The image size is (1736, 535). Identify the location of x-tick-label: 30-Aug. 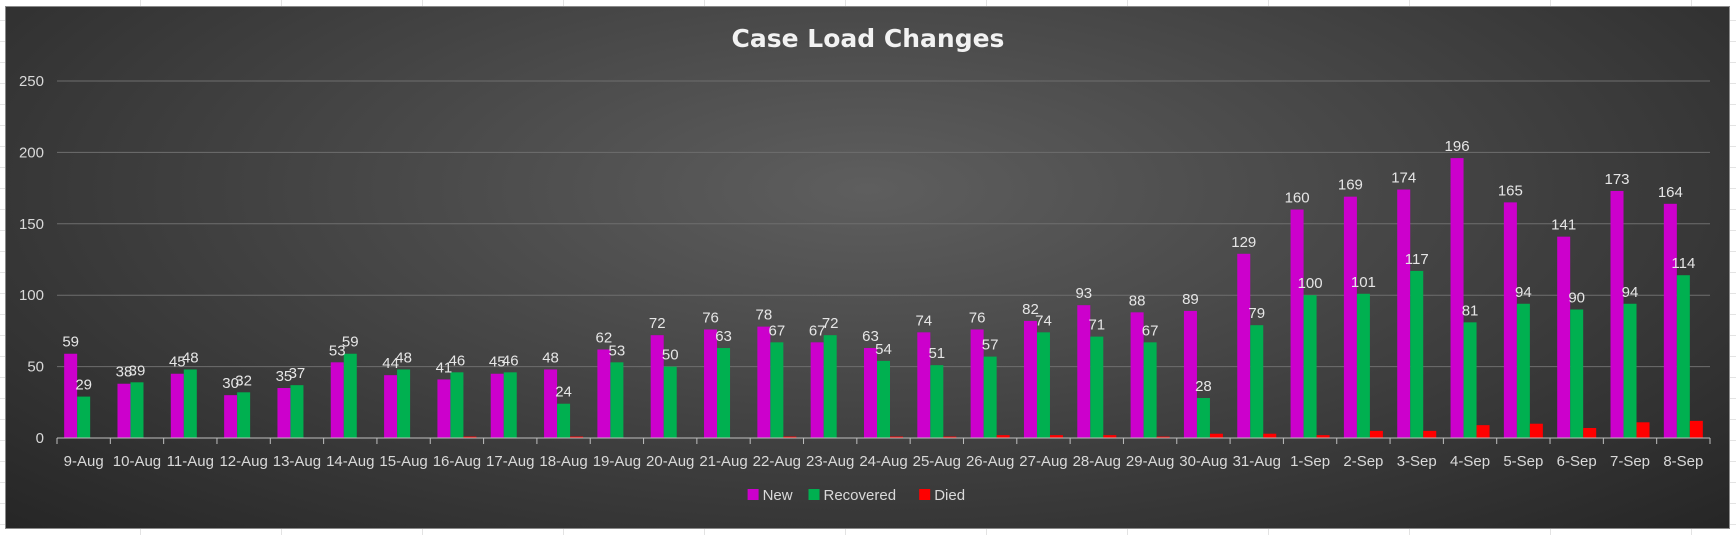
(1203, 461).